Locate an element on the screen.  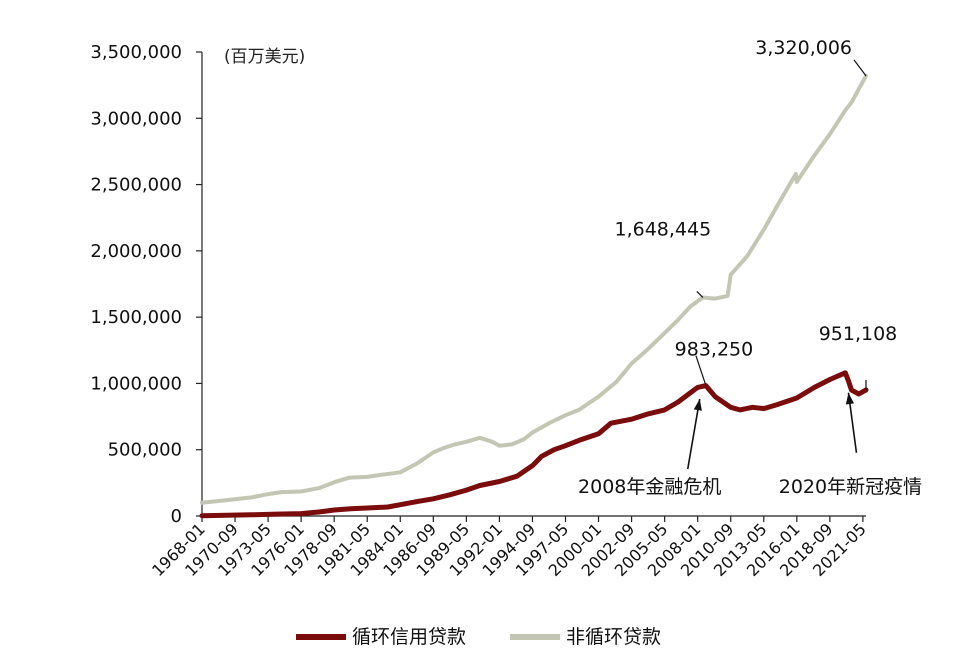
y-tick-label: 1,500,000 is located at coordinates (136, 317).